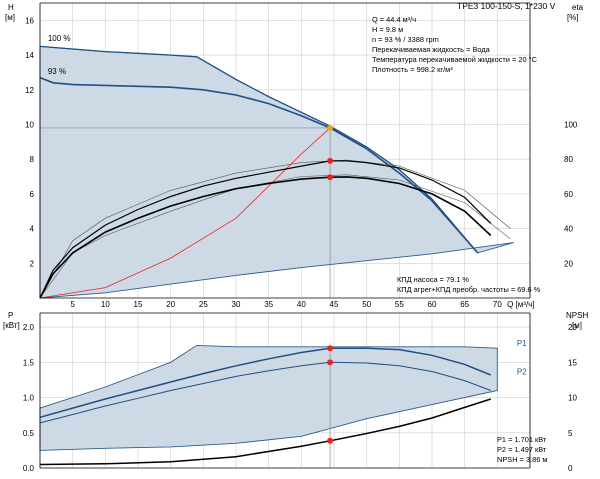 Image resolution: width=600 pixels, height=479 pixels. What do you see at coordinates (72, 304) in the screenshot?
I see `x-tick-label: 5` at bounding box center [72, 304].